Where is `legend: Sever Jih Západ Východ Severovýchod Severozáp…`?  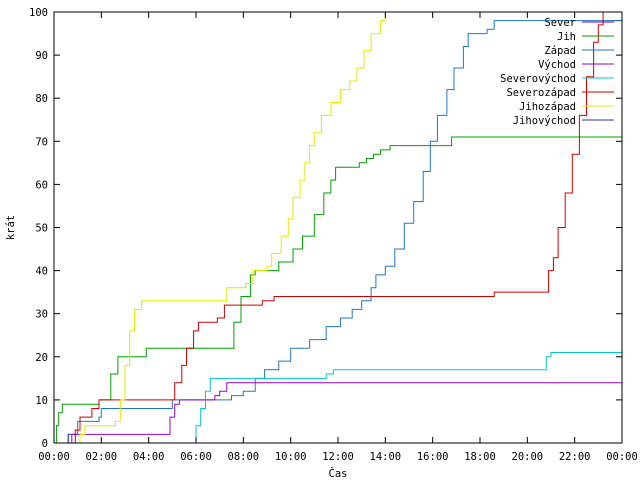 legend: Sever Jih Západ Východ Severovýchod Severozáp… is located at coordinates (557, 72).